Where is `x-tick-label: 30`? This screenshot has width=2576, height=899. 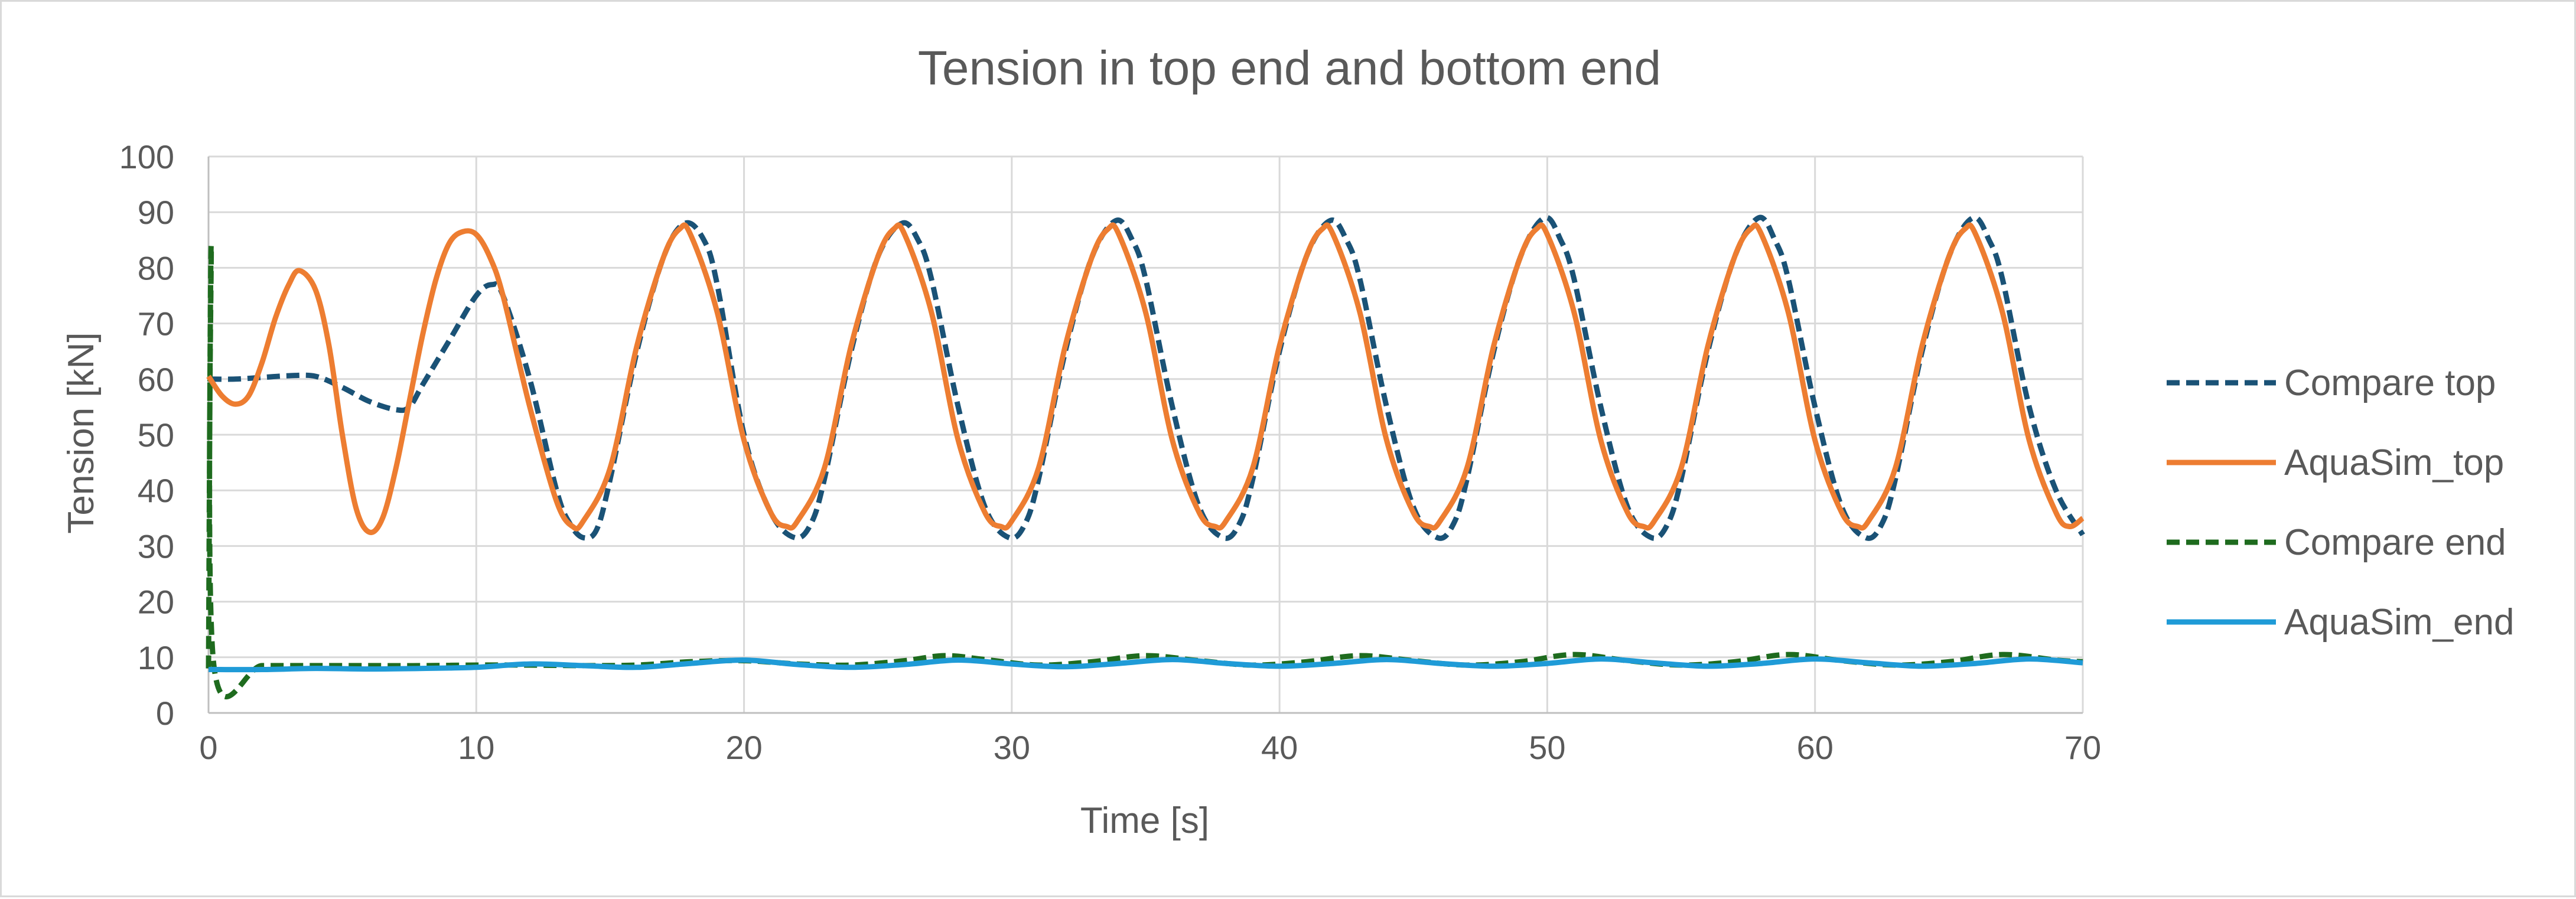 x-tick-label: 30 is located at coordinates (1012, 748).